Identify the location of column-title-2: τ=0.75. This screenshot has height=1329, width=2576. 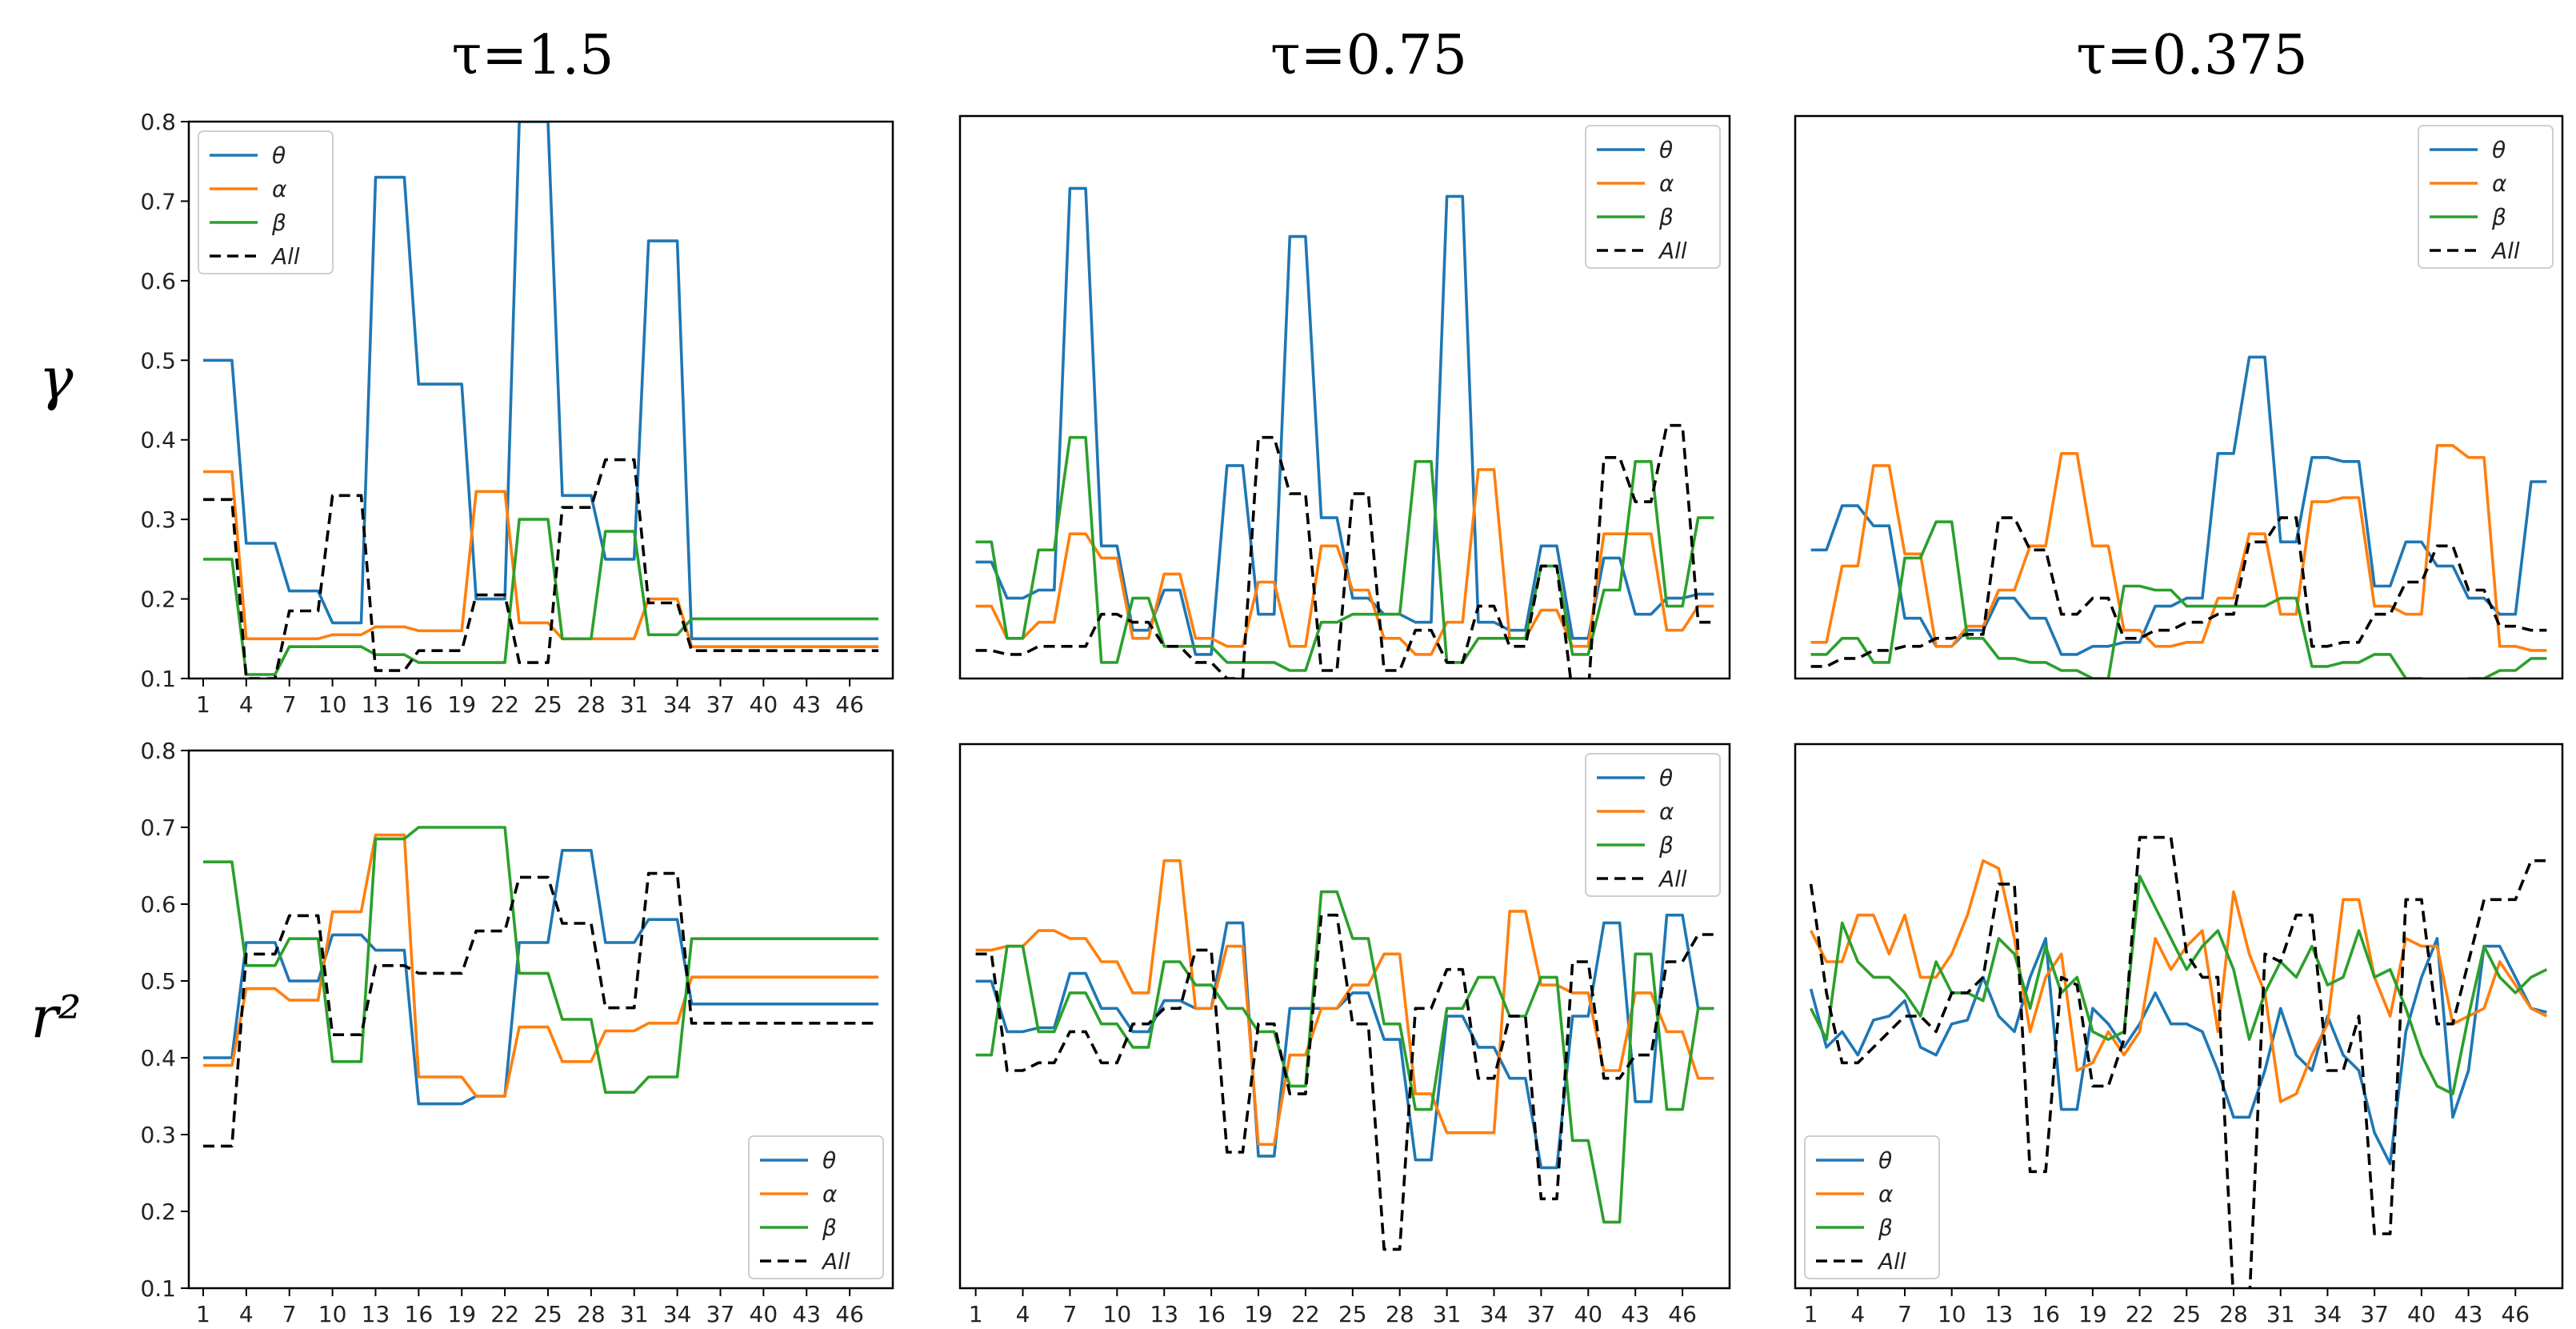
(1368, 56).